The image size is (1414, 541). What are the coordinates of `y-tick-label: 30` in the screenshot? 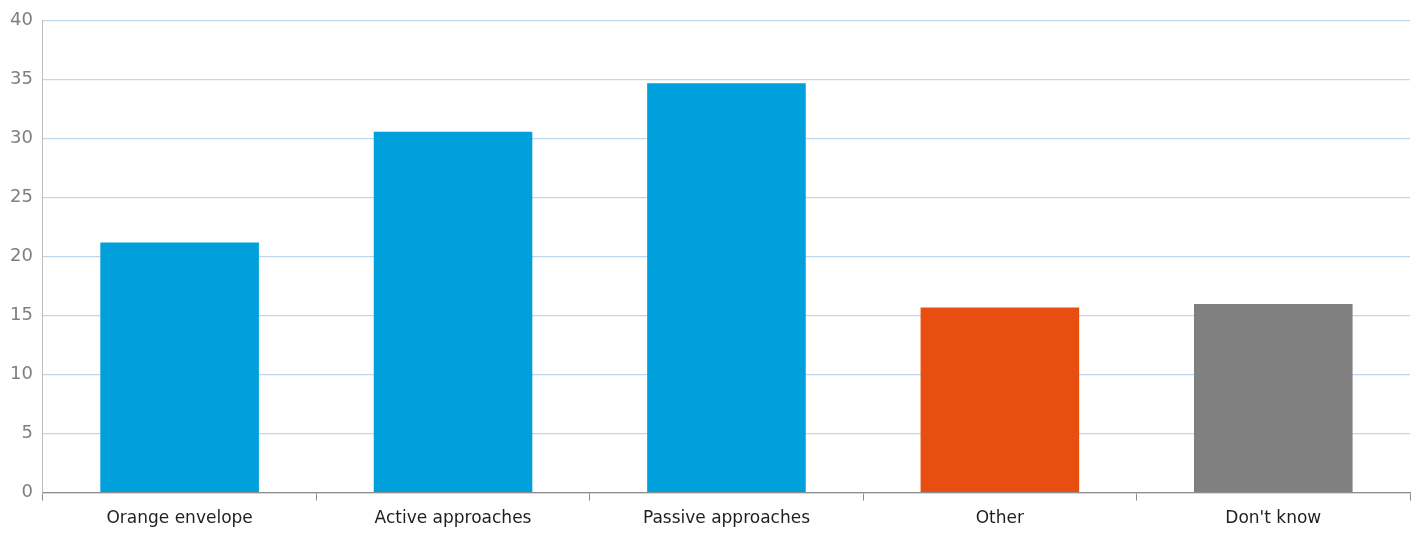 It's located at (21, 137).